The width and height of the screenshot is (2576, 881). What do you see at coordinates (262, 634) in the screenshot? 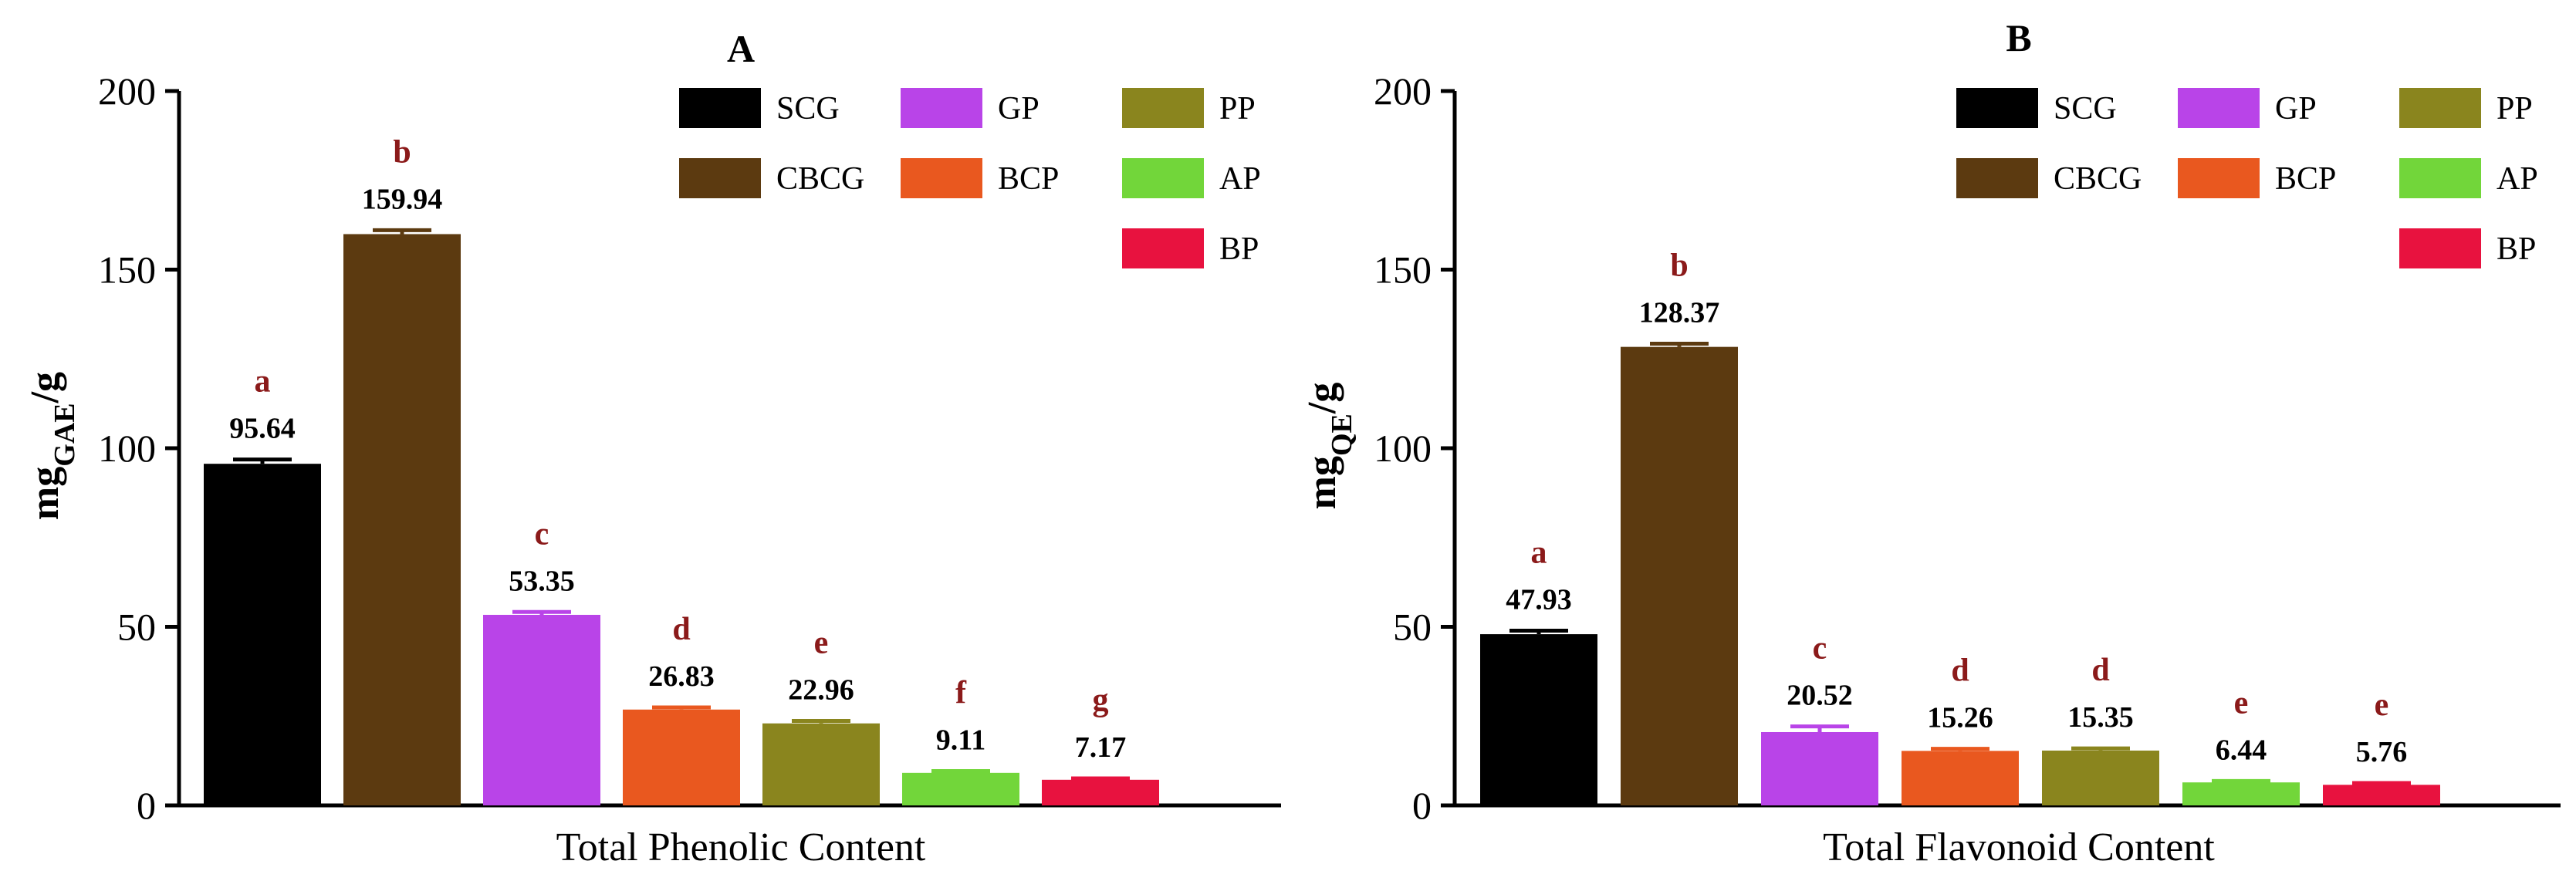
I see `panel-a-bar-scg` at bounding box center [262, 634].